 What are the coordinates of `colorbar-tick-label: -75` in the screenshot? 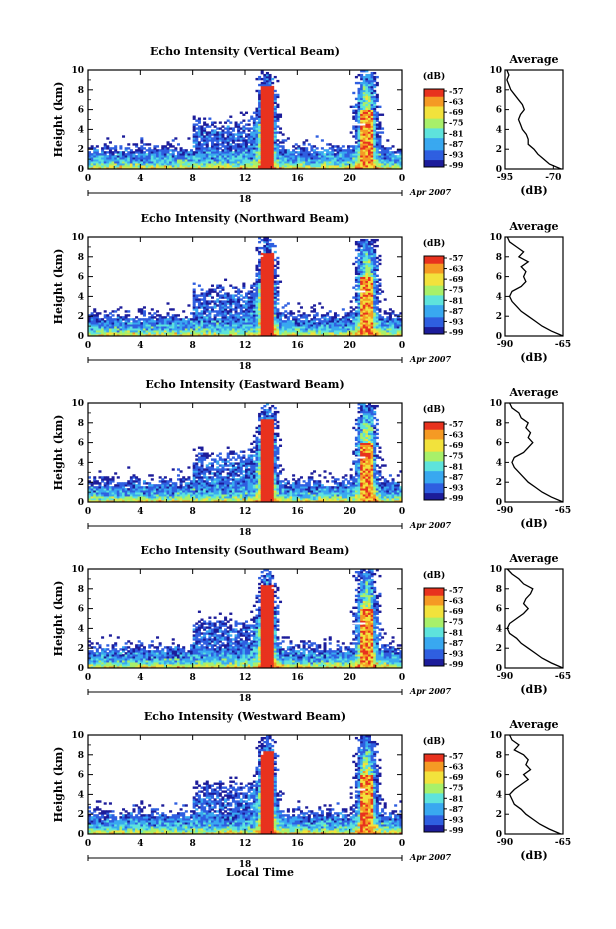 It's located at (456, 290).